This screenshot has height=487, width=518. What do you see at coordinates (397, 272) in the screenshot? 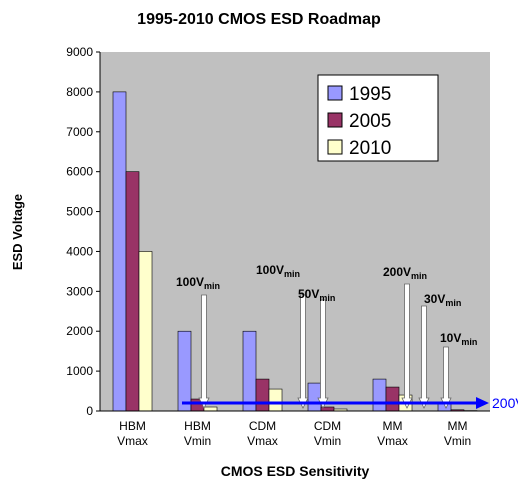
I see `annotation-text: 200V` at bounding box center [397, 272].